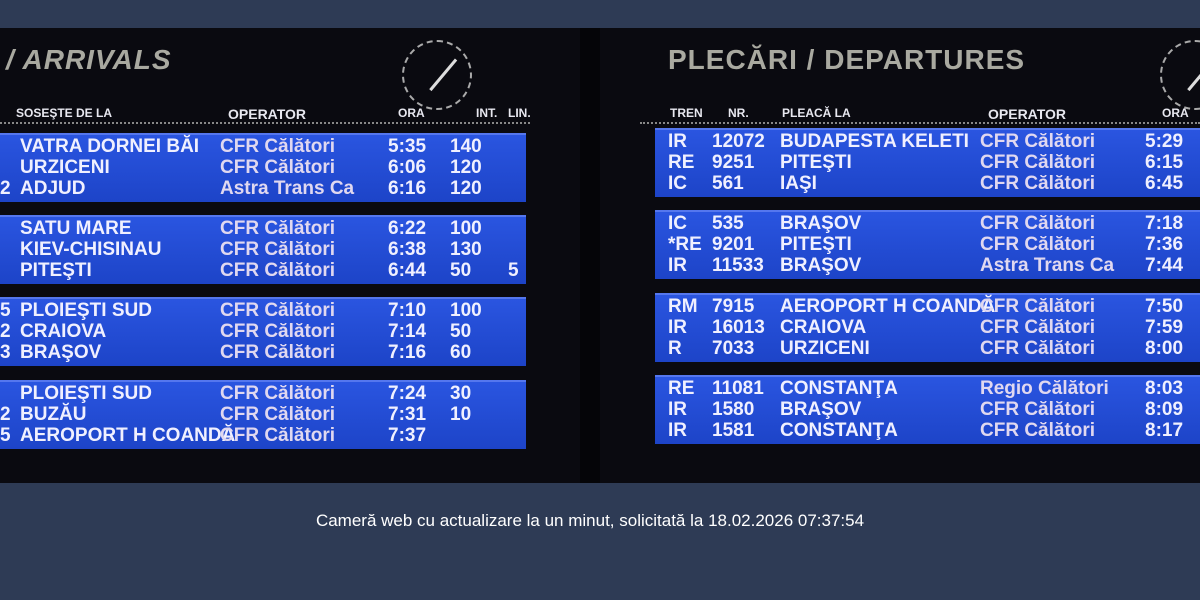  What do you see at coordinates (900, 389) in the screenshot?
I see `departure-row: RE 11081 CONSTANŢA Regio Călători 8:03` at bounding box center [900, 389].